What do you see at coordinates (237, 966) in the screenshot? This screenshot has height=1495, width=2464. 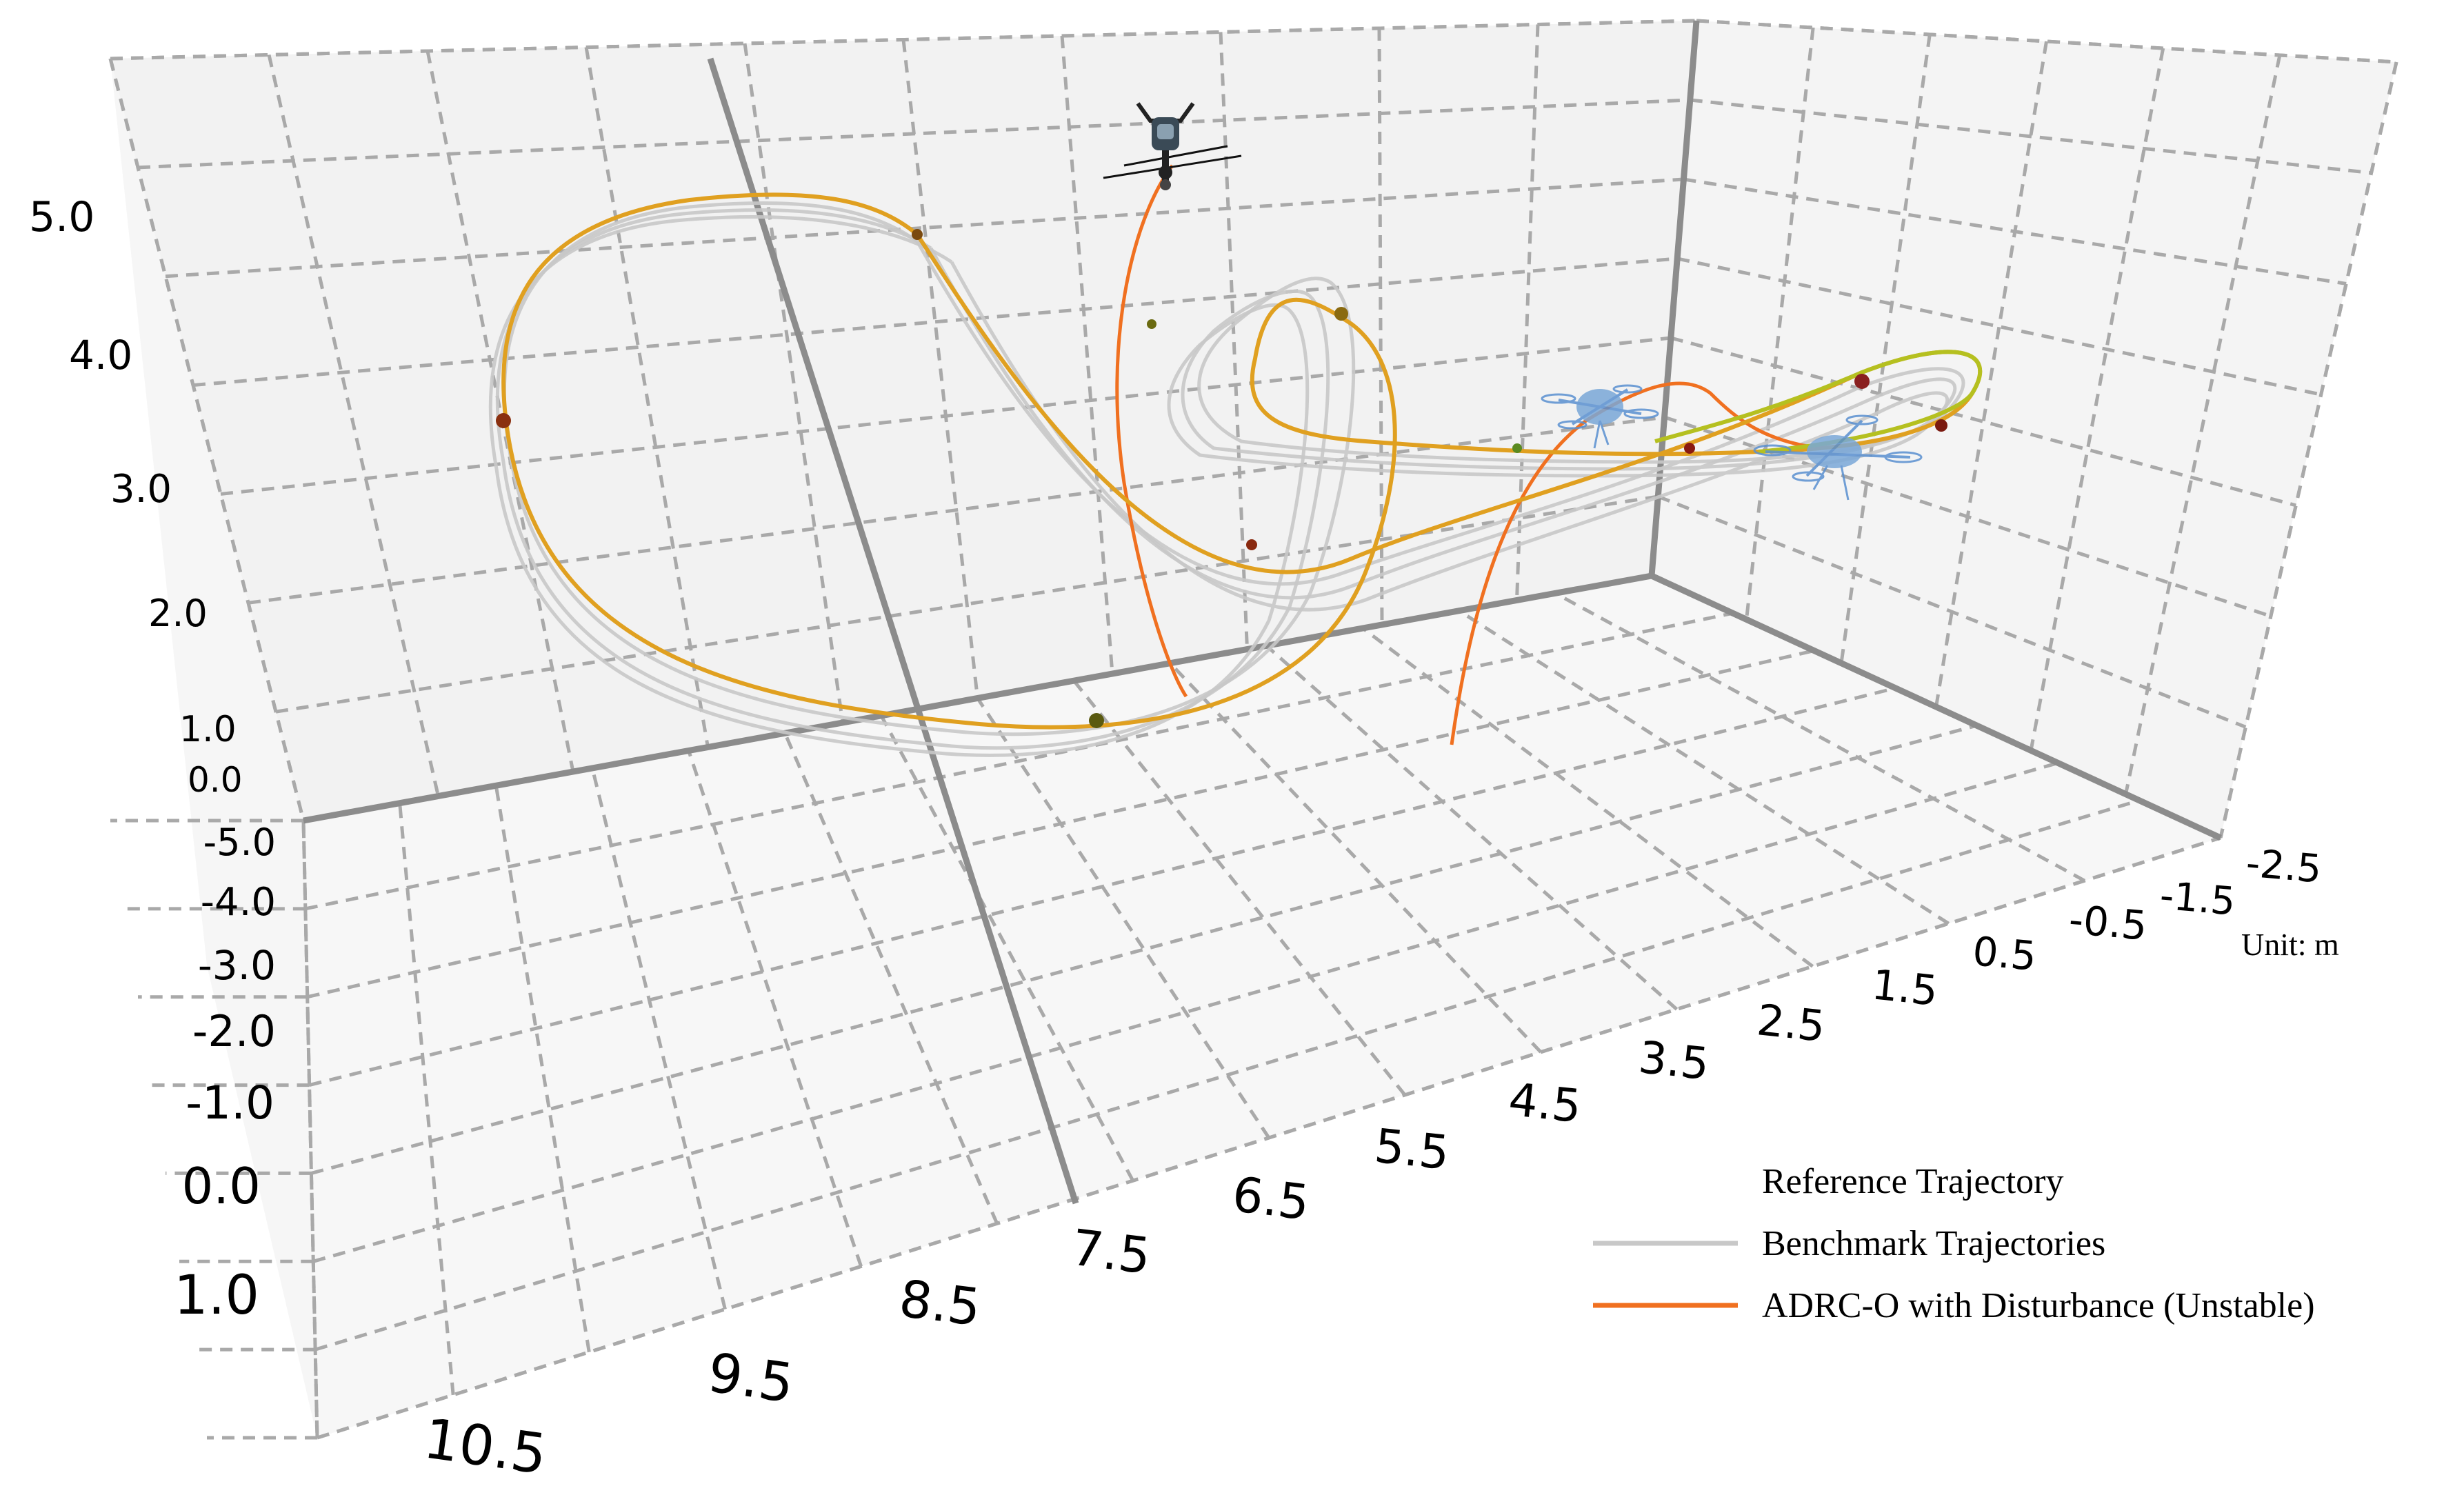 I see `y-tick-label: -3.0` at bounding box center [237, 966].